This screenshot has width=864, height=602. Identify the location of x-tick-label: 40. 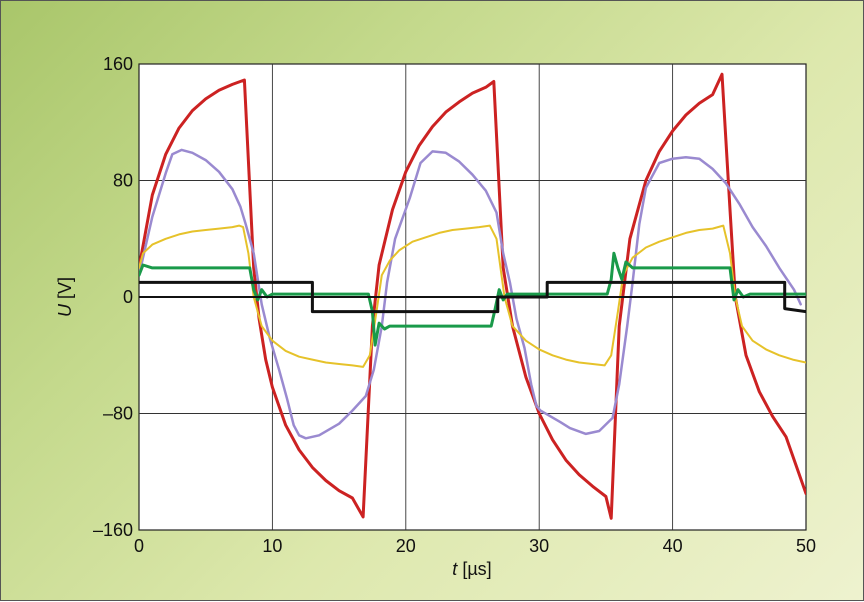
(673, 546).